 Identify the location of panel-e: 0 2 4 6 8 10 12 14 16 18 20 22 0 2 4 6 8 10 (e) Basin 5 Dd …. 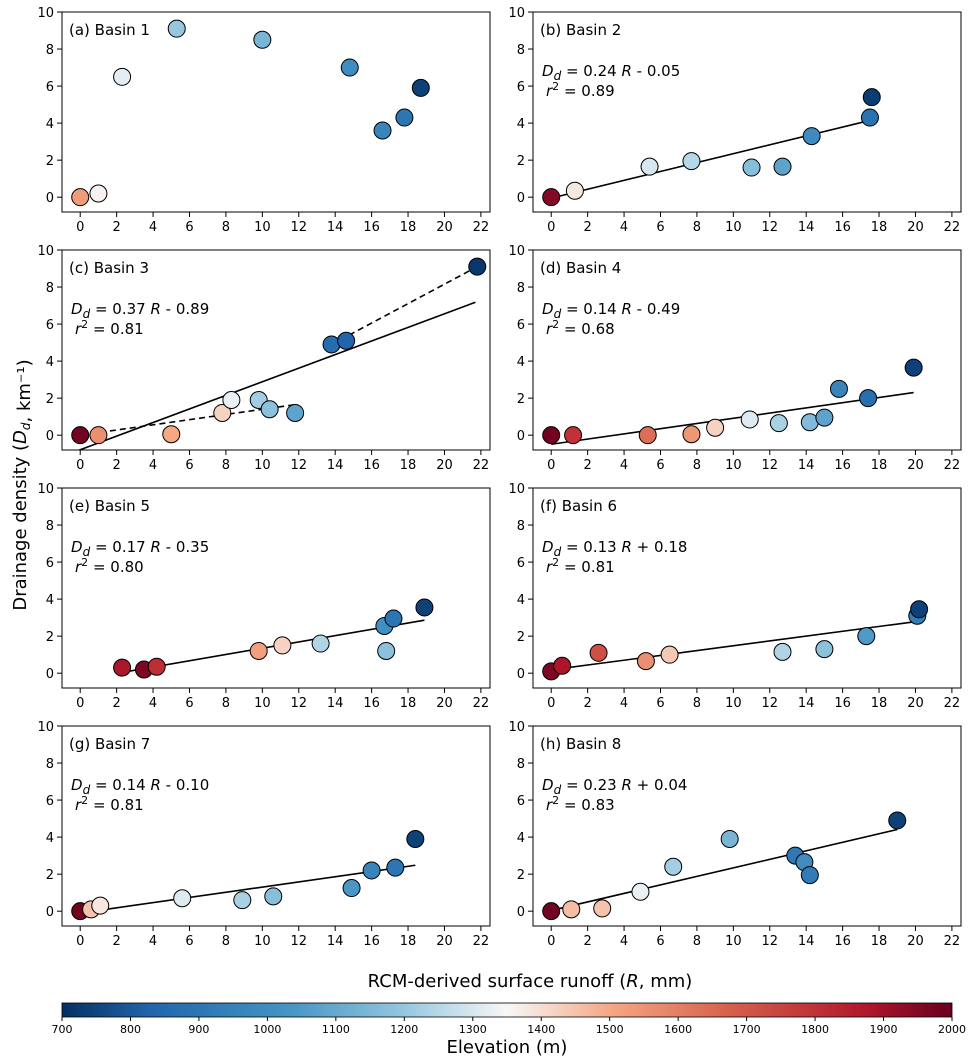
(264, 596).